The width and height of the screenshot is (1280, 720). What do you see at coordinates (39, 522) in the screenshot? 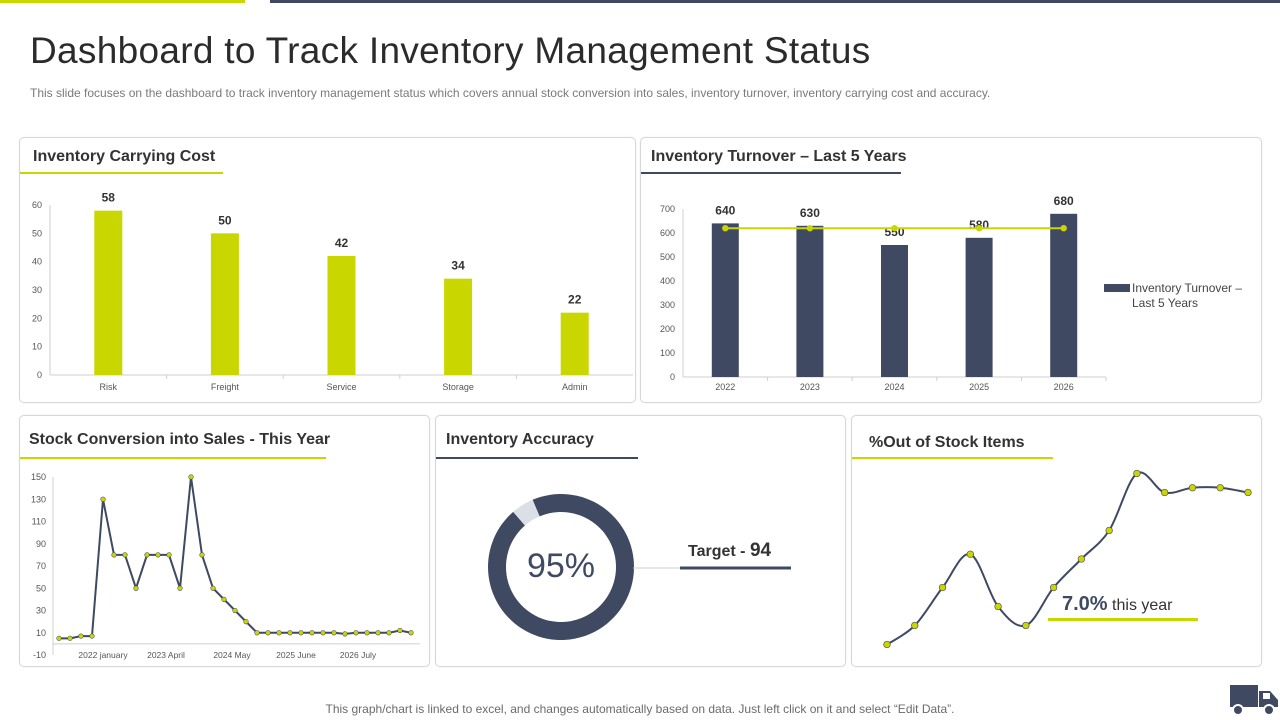
I see `y-tick-label: 110` at bounding box center [39, 522].